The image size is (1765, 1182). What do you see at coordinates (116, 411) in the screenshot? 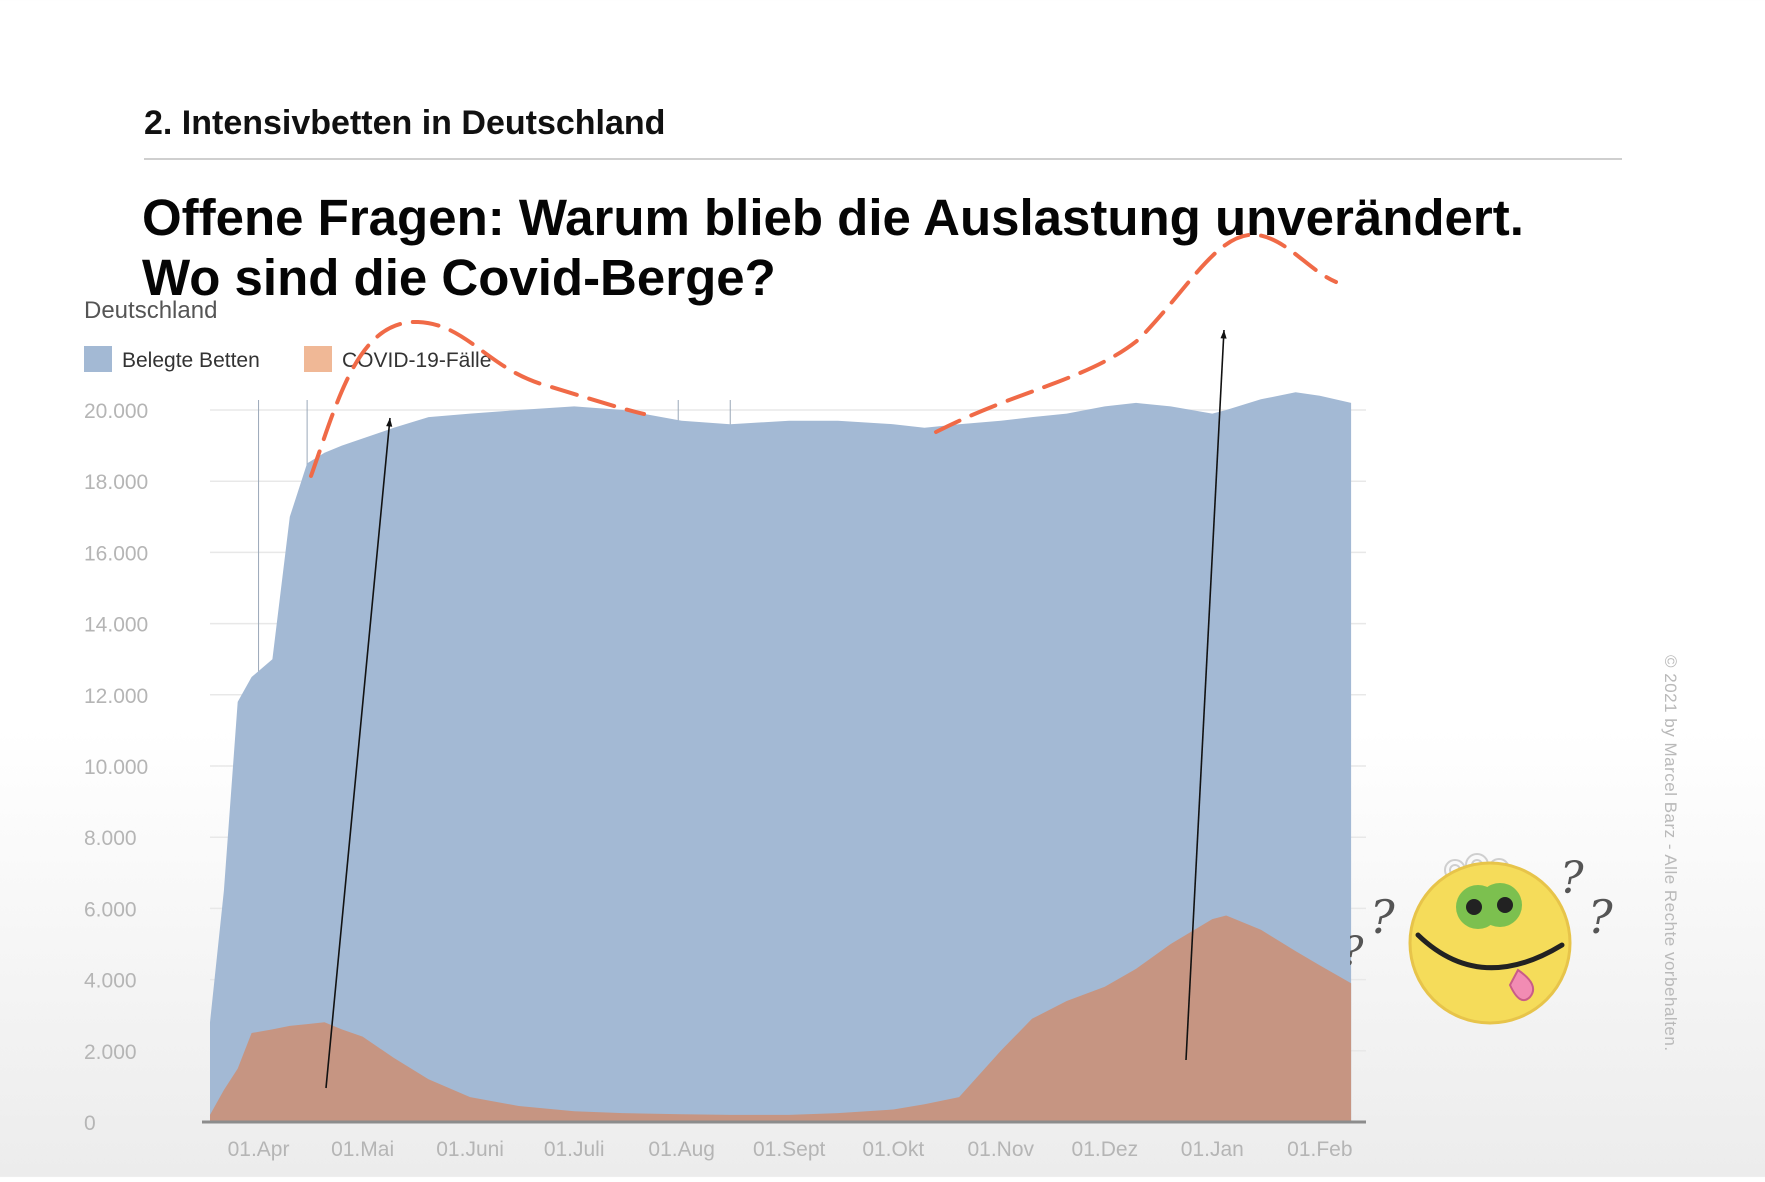
I see `y-tick-label: 20.000` at bounding box center [116, 411].